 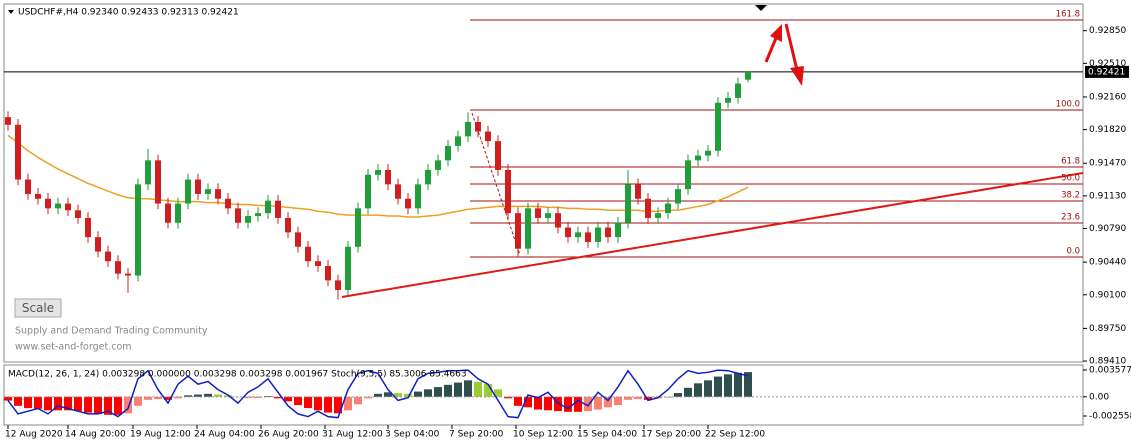 I want to click on fib-label: 161.8, so click(x=1068, y=15).